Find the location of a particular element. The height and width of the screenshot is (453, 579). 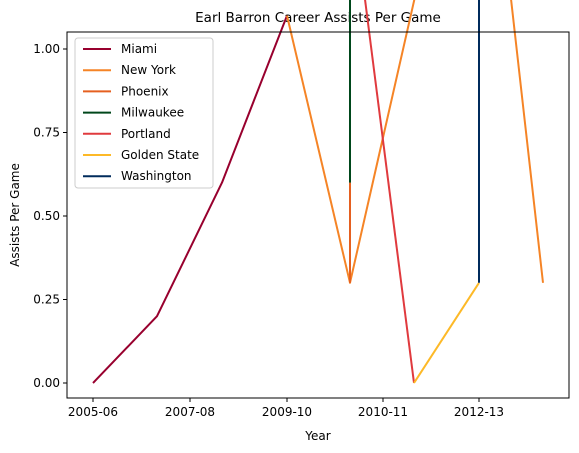

series-line-portland is located at coordinates (382, 191).